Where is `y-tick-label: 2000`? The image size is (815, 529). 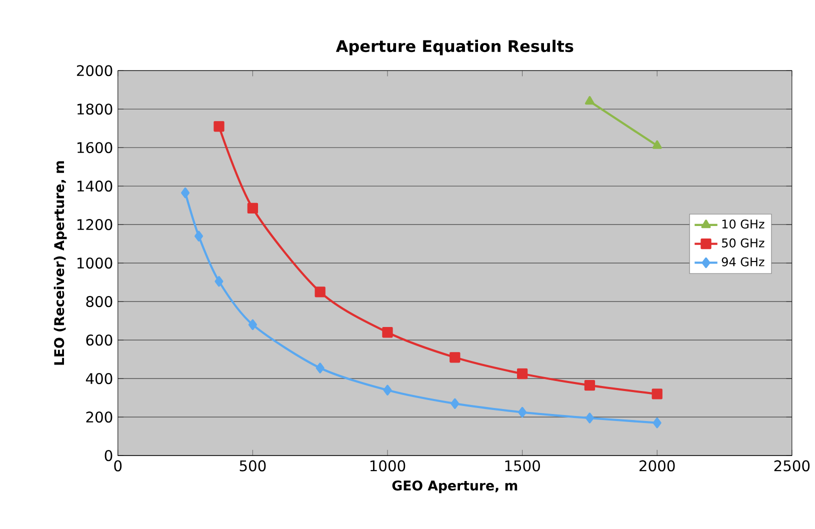 y-tick-label: 2000 is located at coordinates (94, 70).